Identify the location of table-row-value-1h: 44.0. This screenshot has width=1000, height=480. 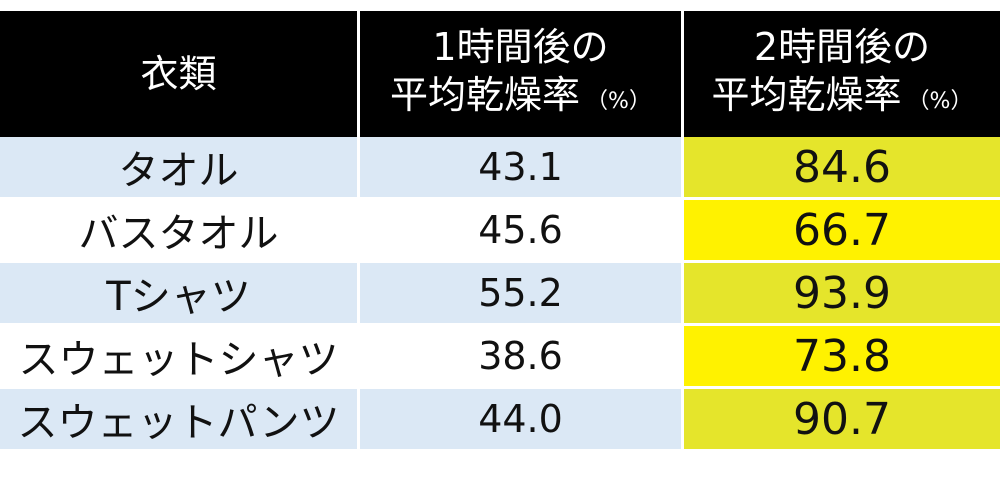
(522, 420).